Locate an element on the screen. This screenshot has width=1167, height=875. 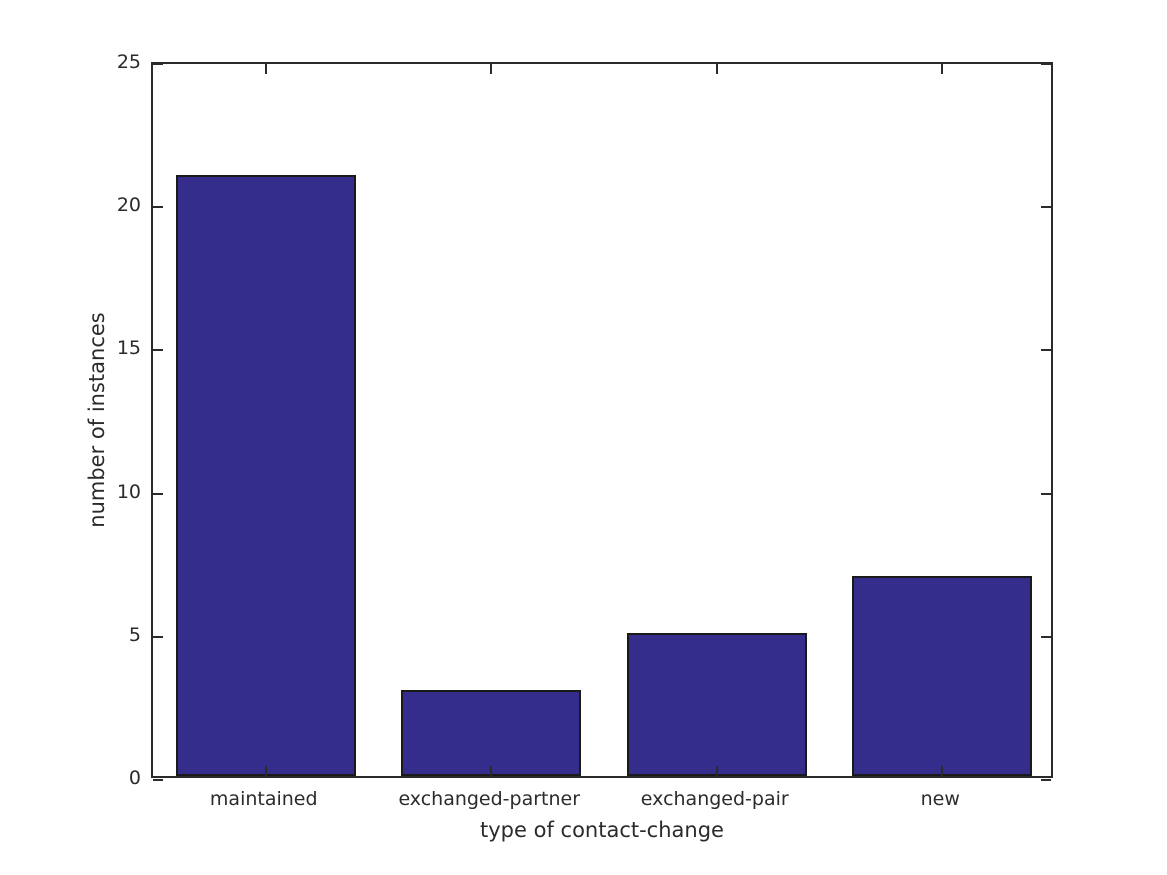
y-tick-label: 5 is located at coordinates (134, 634).